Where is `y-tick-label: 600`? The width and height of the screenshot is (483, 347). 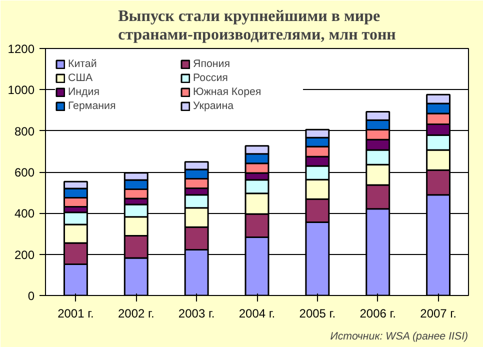 y-tick-label: 600 is located at coordinates (24, 173).